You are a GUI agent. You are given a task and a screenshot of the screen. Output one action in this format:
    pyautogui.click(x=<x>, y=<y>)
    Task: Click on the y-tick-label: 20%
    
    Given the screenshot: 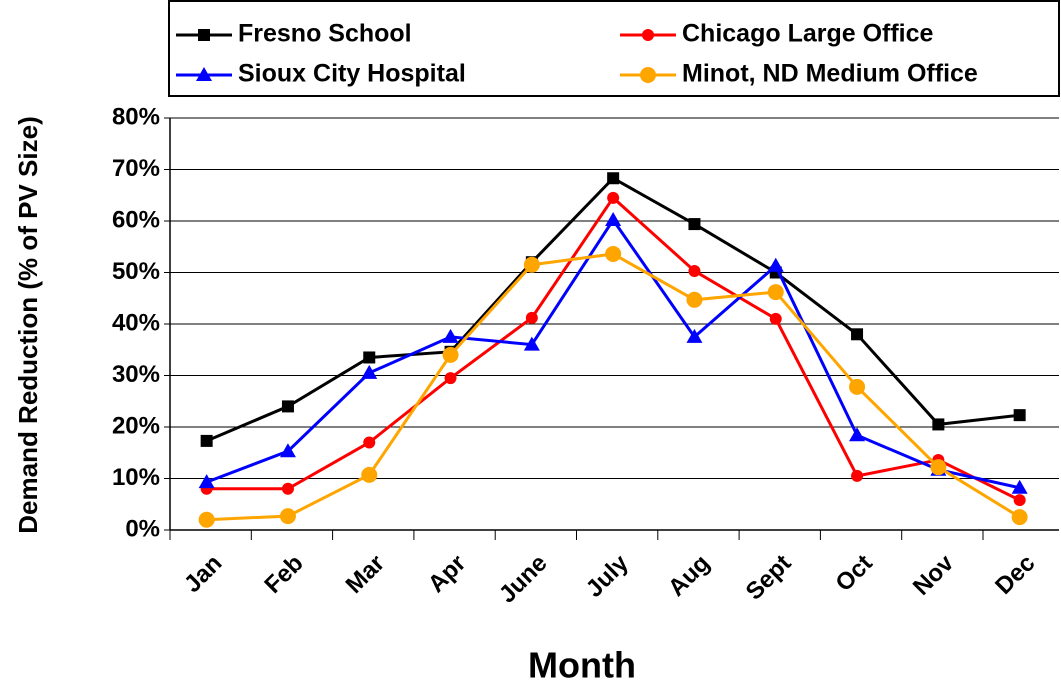 What is the action you would take?
    pyautogui.click(x=136, y=425)
    